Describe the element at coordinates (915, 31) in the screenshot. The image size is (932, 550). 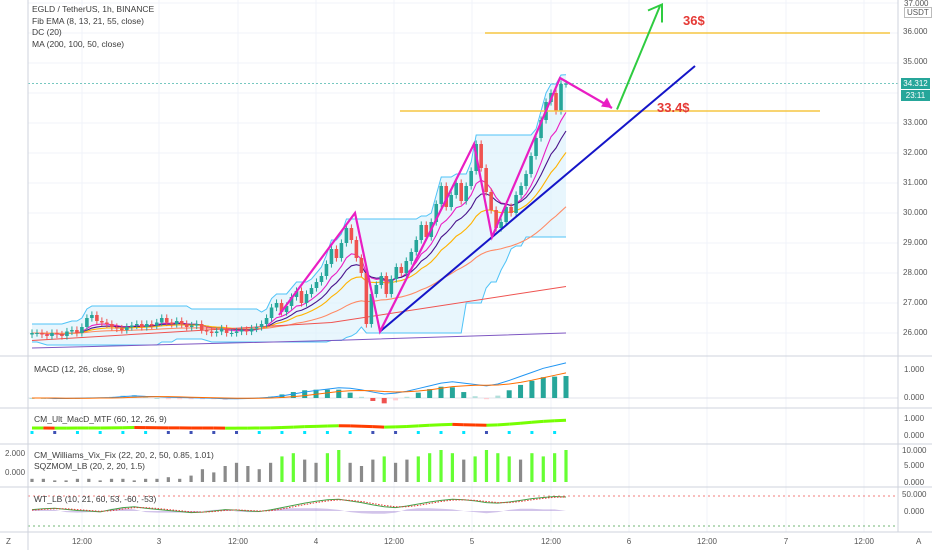
I see `price-tick: 36.000` at that location.